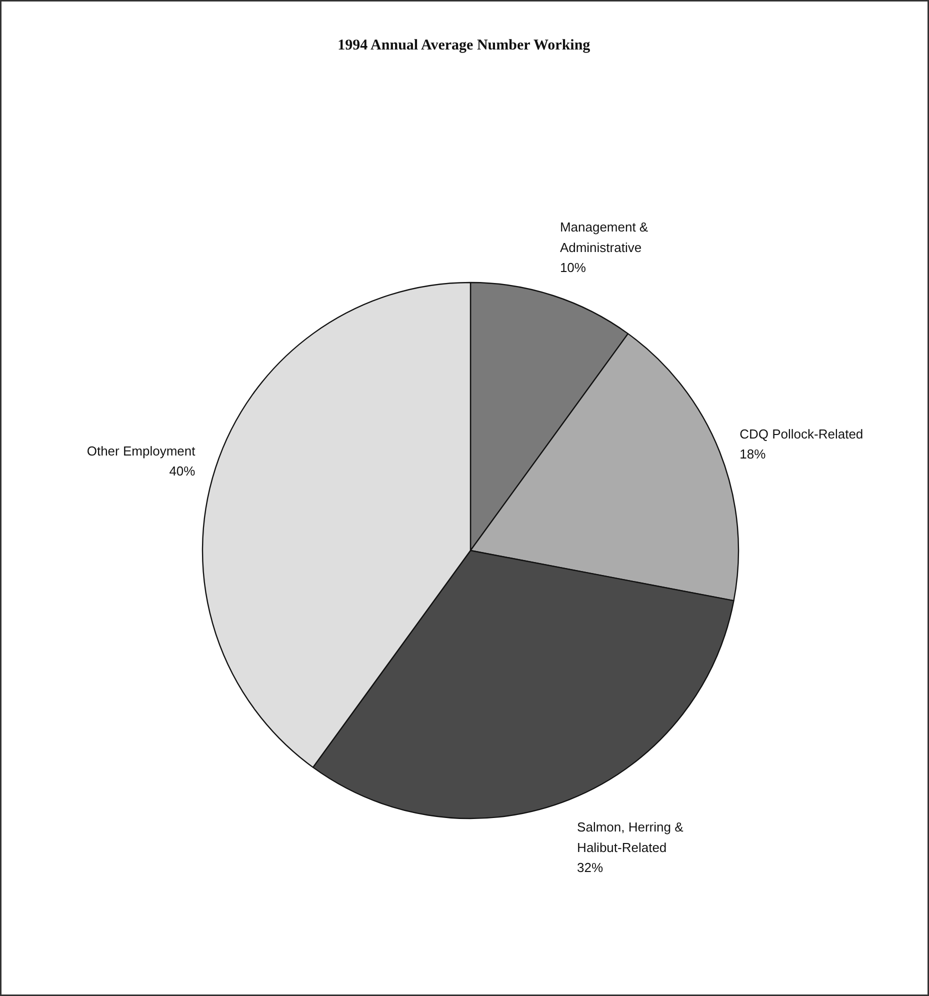  I want to click on data-label: 32%, so click(590, 868).